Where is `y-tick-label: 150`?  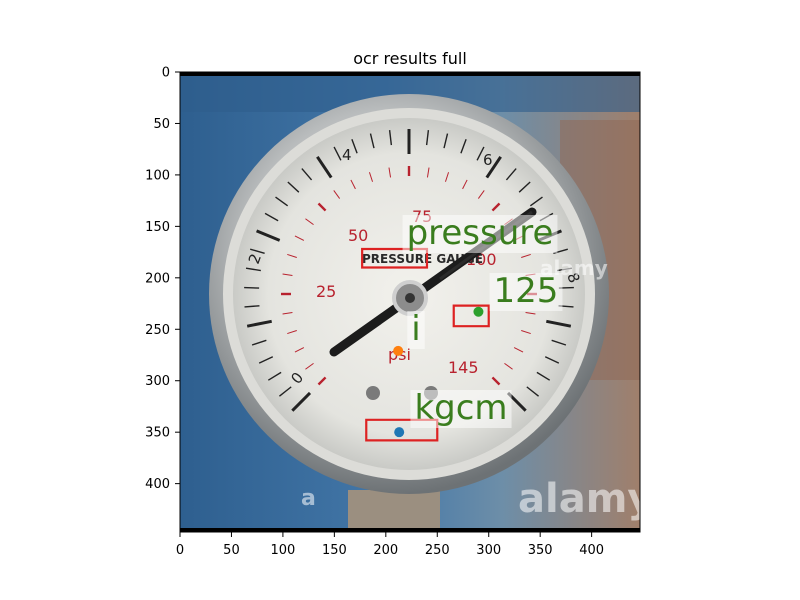
y-tick-label: 150 is located at coordinates (157, 227).